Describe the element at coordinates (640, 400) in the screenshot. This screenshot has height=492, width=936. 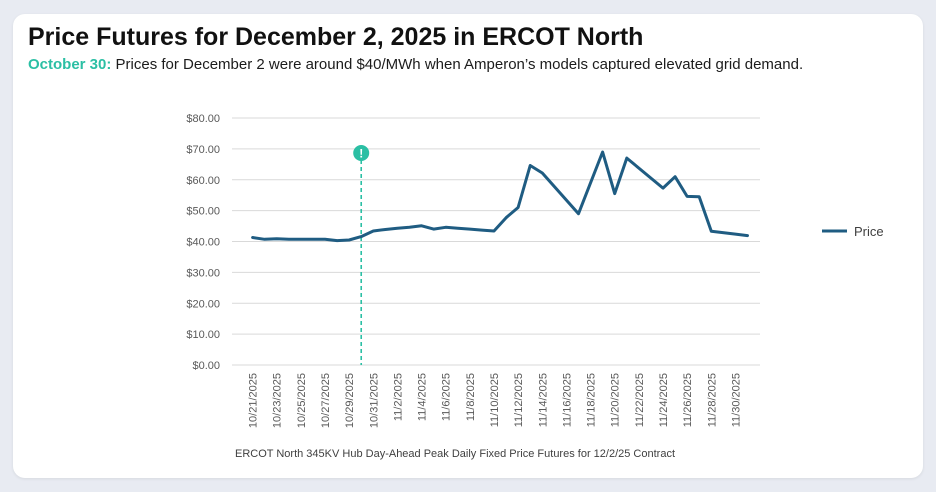
I see `x-tick-label: 11/22/2025` at that location.